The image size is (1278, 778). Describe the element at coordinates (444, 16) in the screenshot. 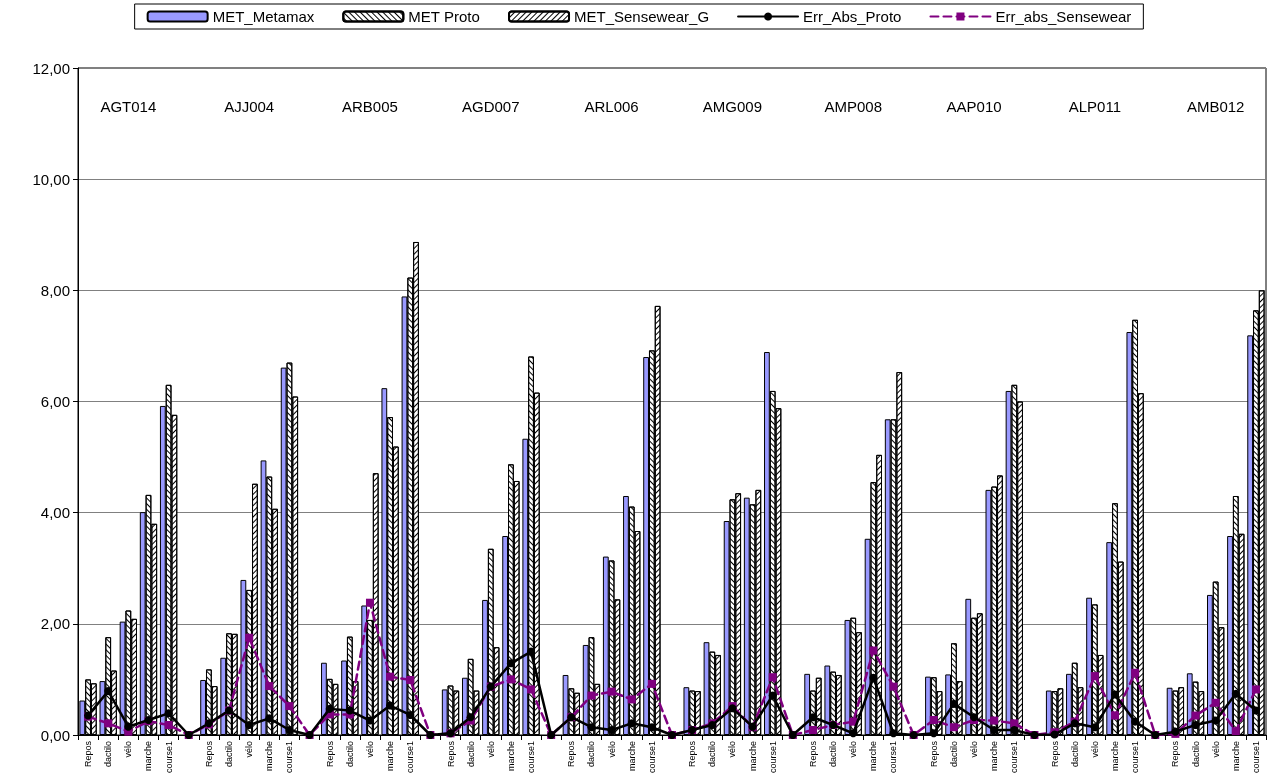

I see `legend-label: MET Proto` at that location.